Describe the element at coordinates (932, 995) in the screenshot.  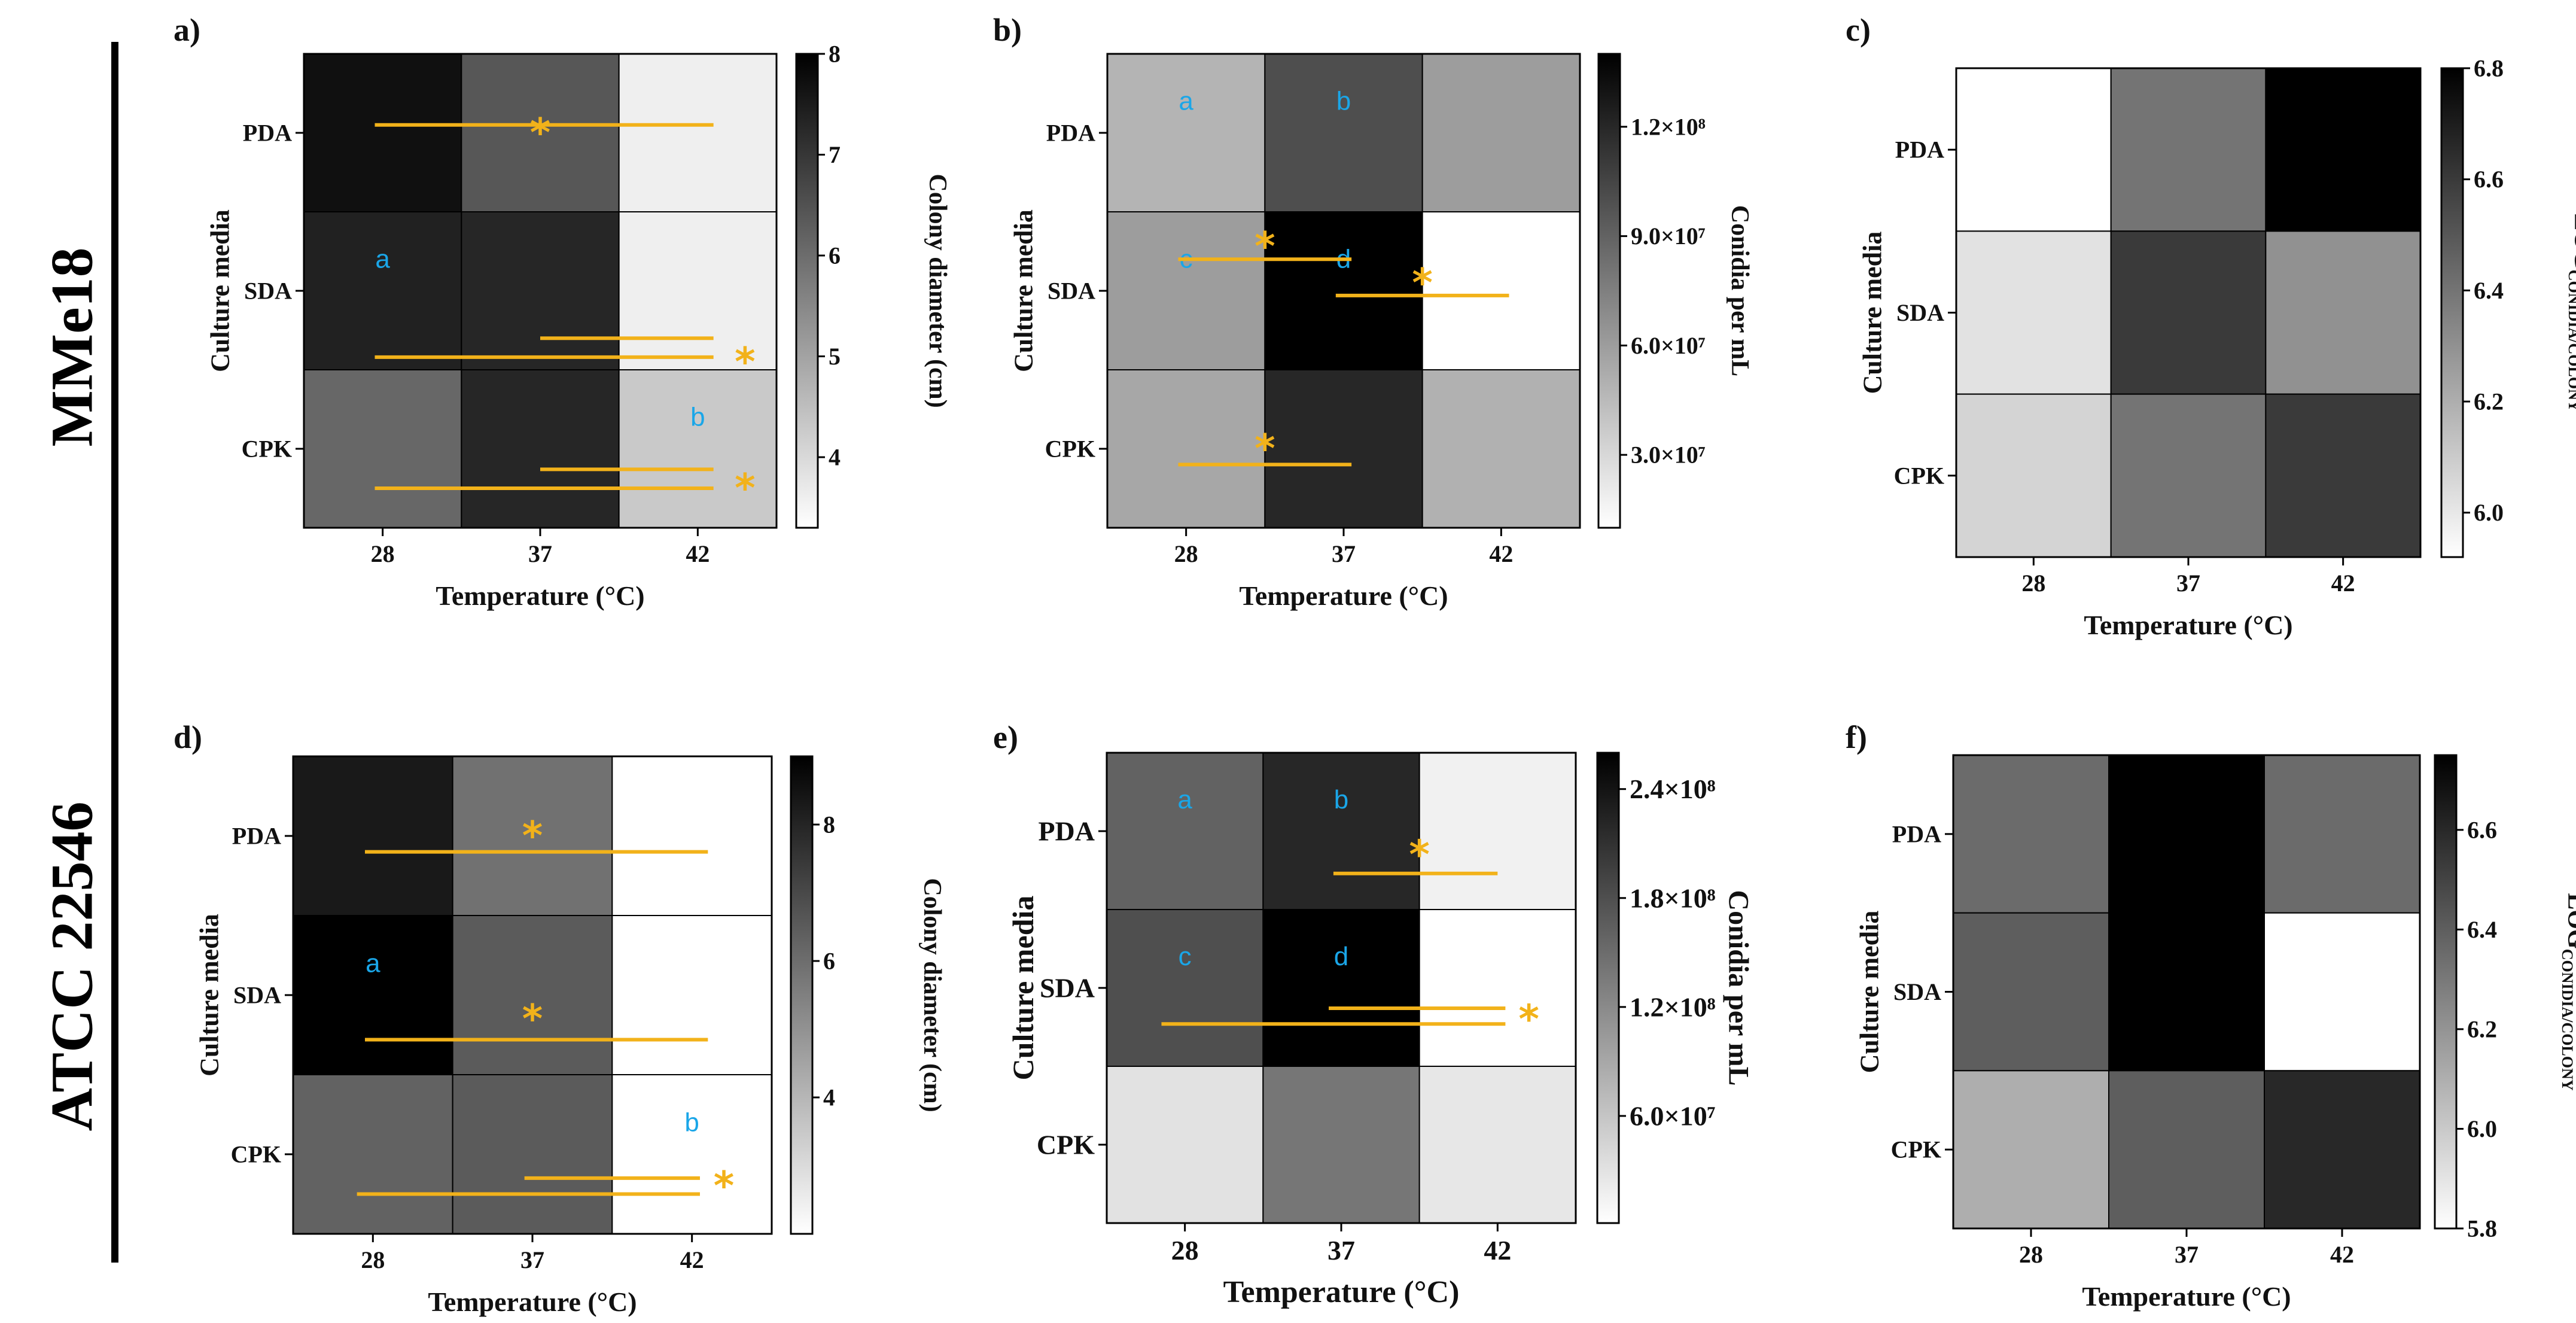
I see `colorbar-title: Colony diameter (cm)` at that location.